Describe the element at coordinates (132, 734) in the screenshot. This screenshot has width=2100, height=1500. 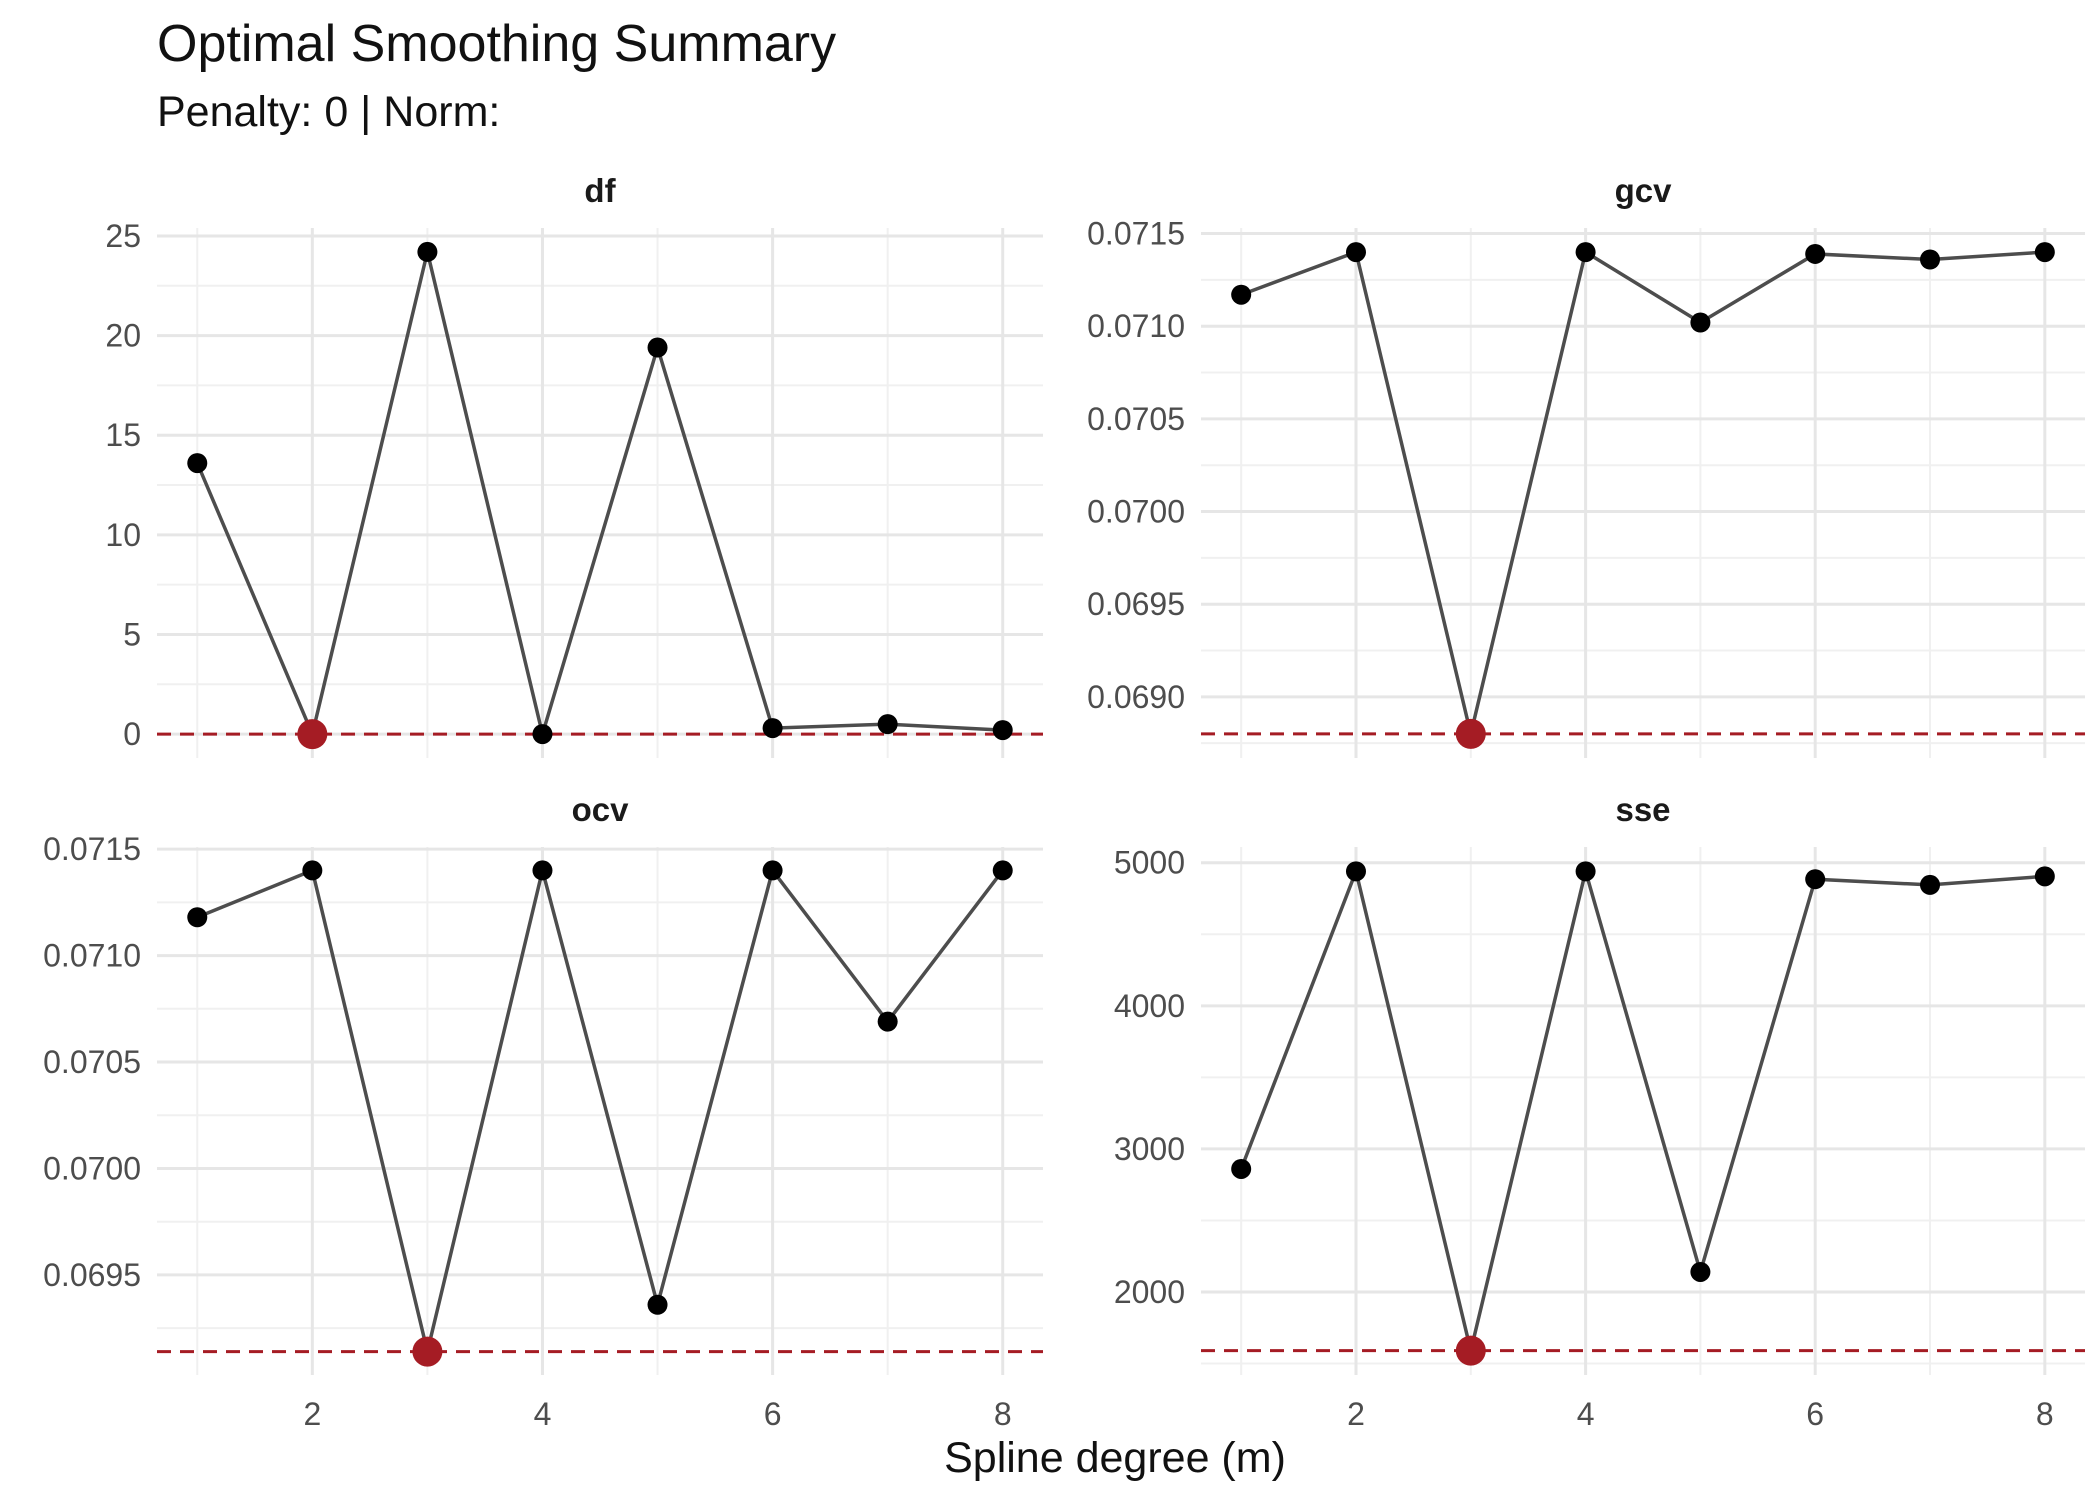
I see `y-tick-label: 0` at that location.